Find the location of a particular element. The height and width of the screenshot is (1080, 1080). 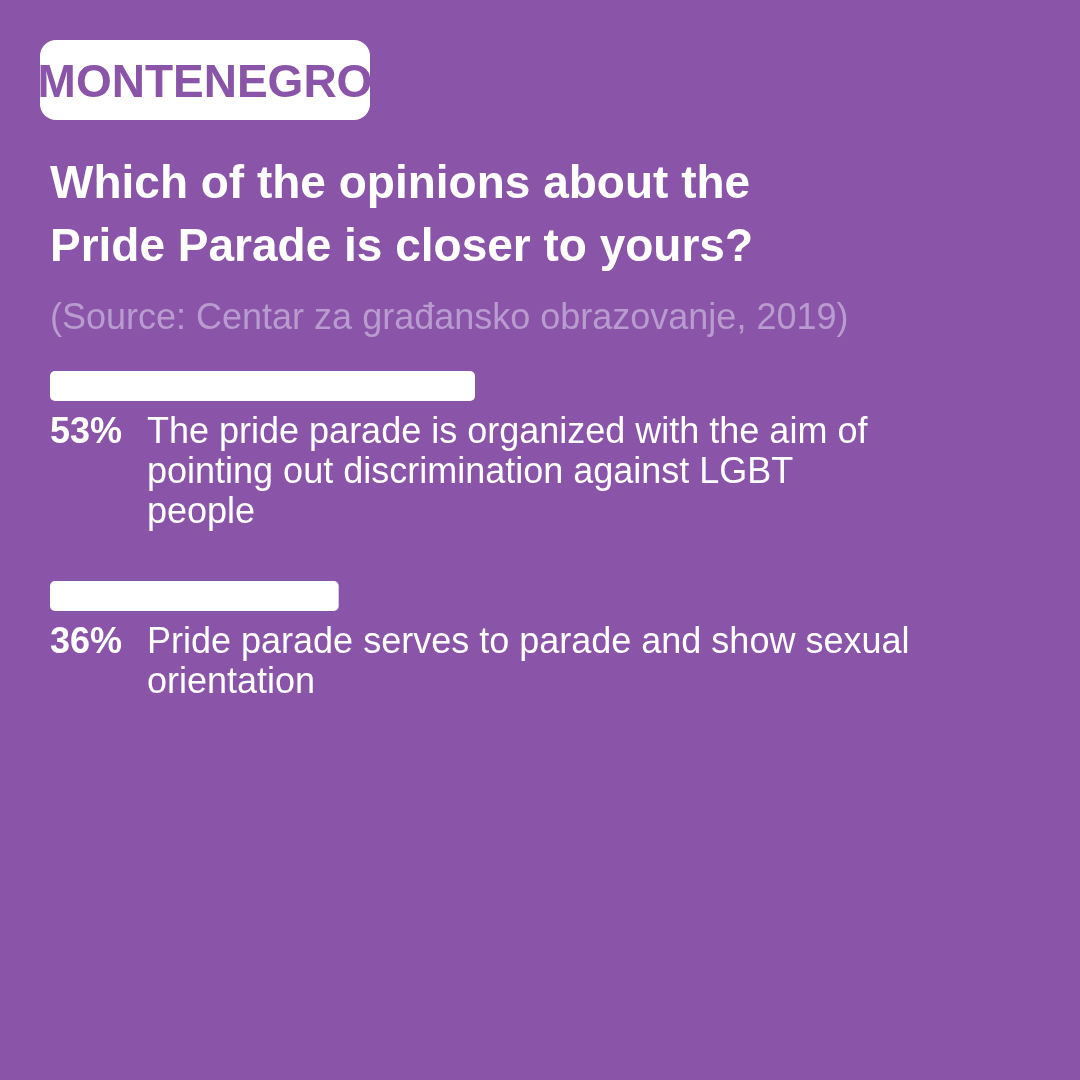

data-label: 53% is located at coordinates (86, 430).